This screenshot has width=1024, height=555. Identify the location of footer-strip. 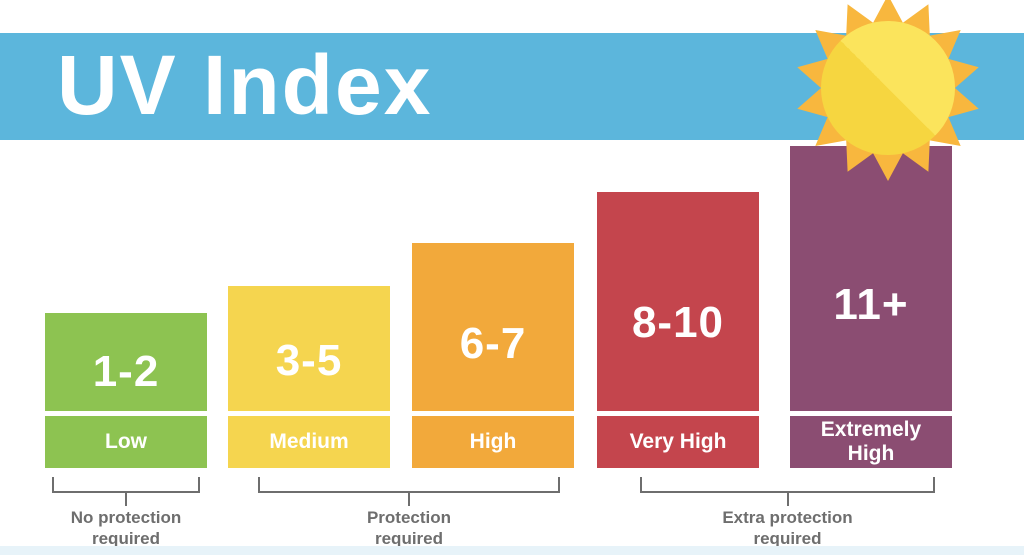
(512, 550).